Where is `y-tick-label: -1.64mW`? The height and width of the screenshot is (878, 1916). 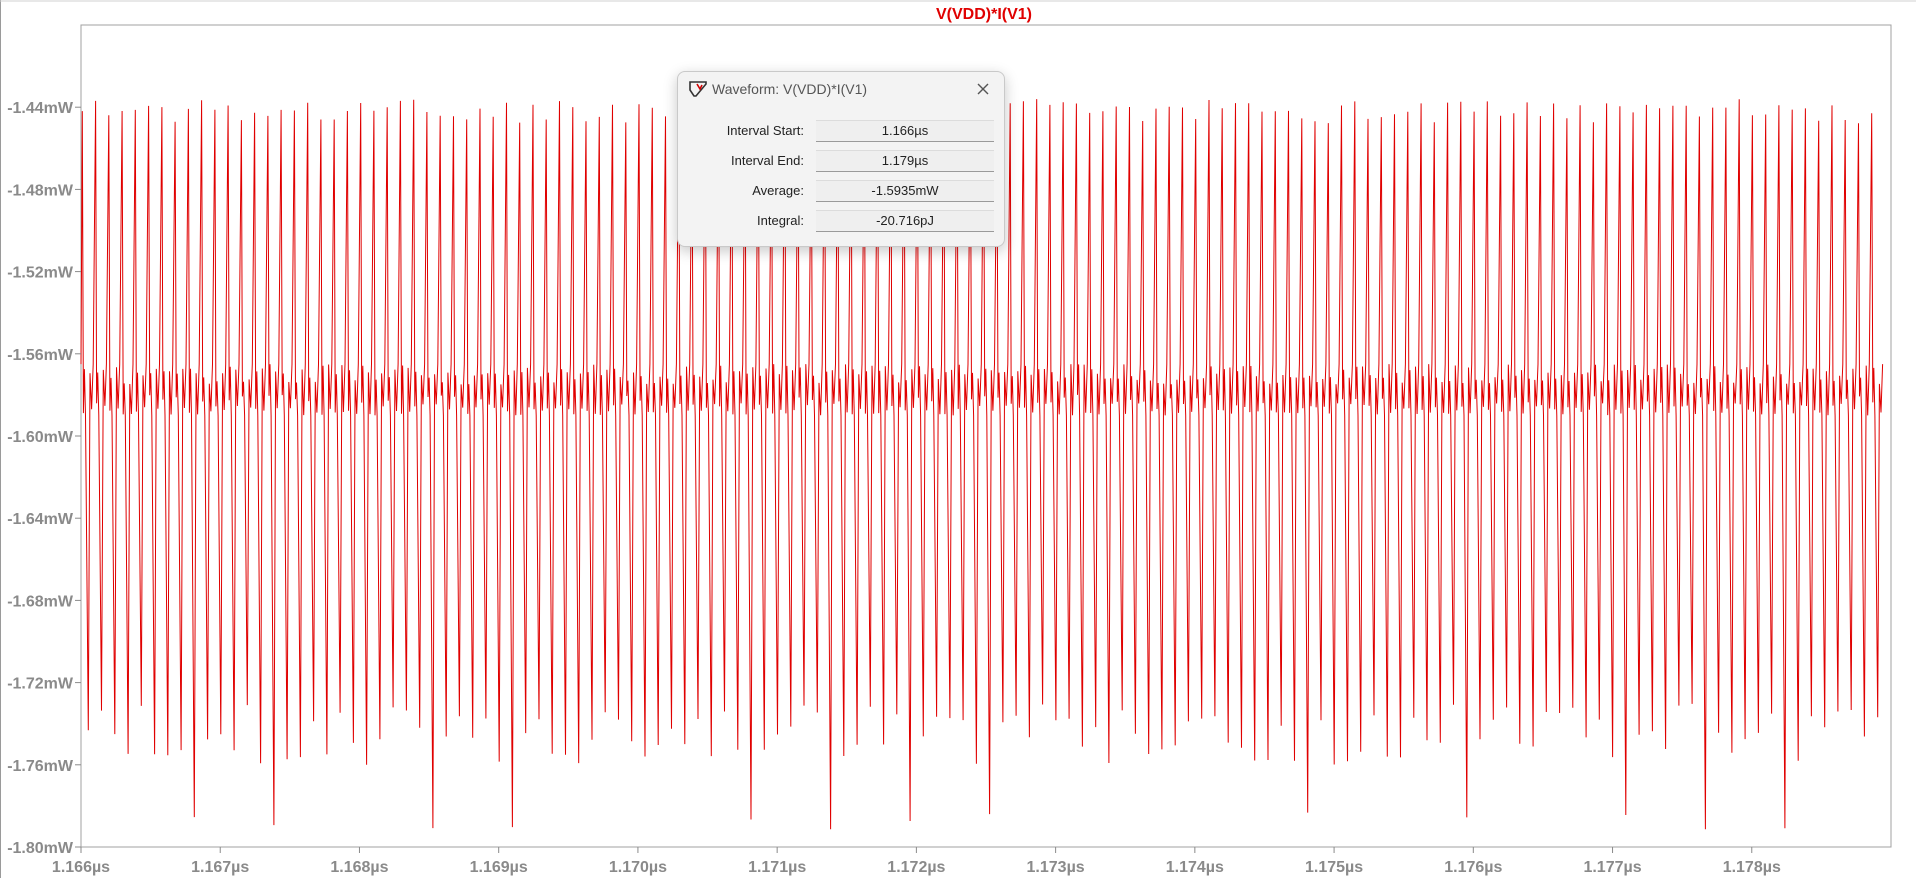
y-tick-label: -1.64mW is located at coordinates (40, 519).